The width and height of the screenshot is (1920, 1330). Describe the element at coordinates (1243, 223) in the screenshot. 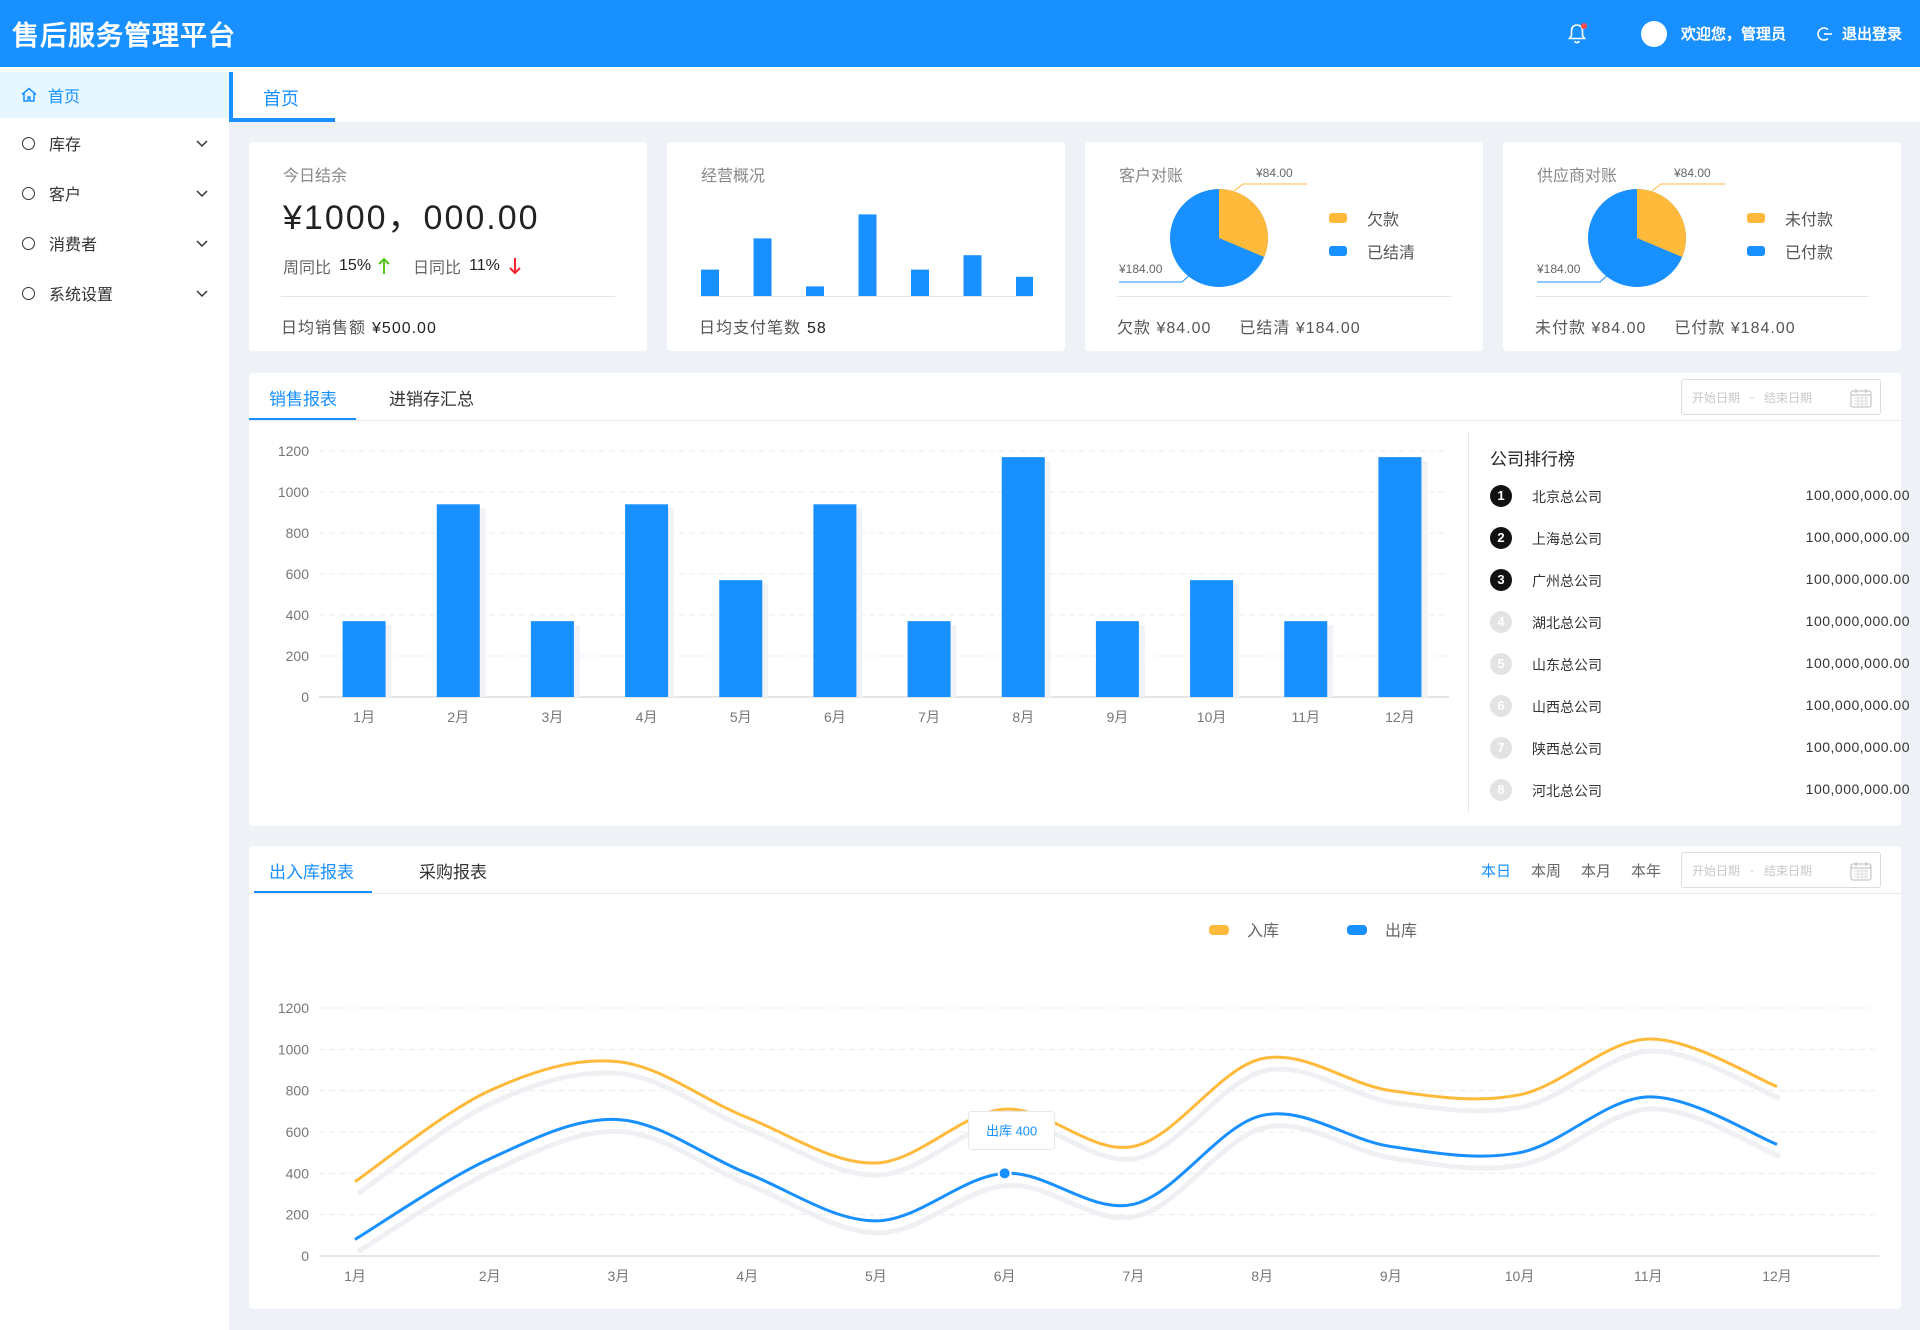

I see `pie-slice-unpaid` at that location.